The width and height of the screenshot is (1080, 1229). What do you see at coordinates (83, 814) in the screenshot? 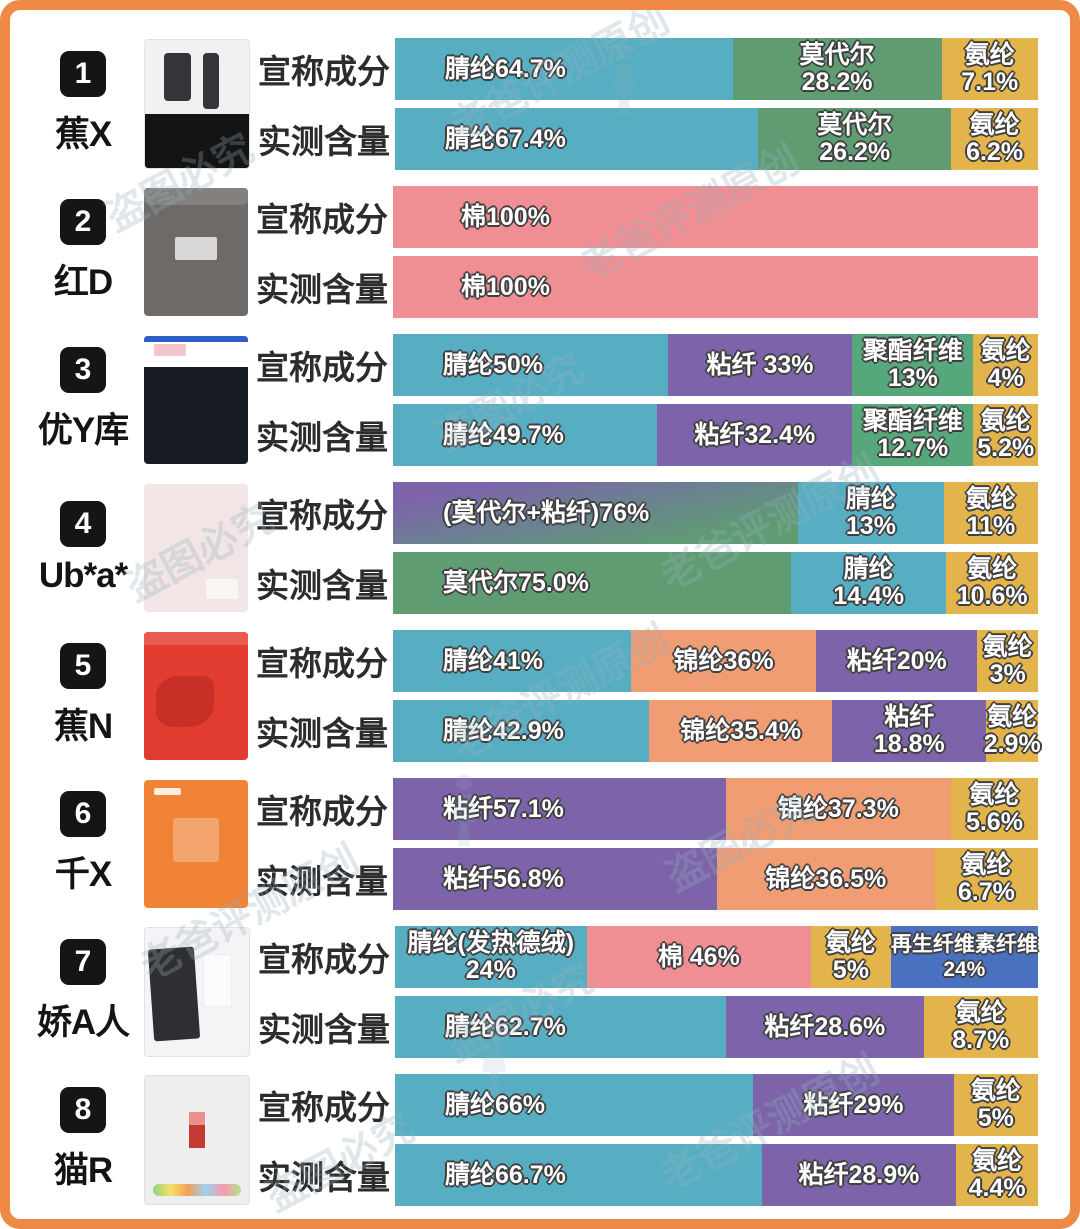
I see `rank-badge: 6` at bounding box center [83, 814].